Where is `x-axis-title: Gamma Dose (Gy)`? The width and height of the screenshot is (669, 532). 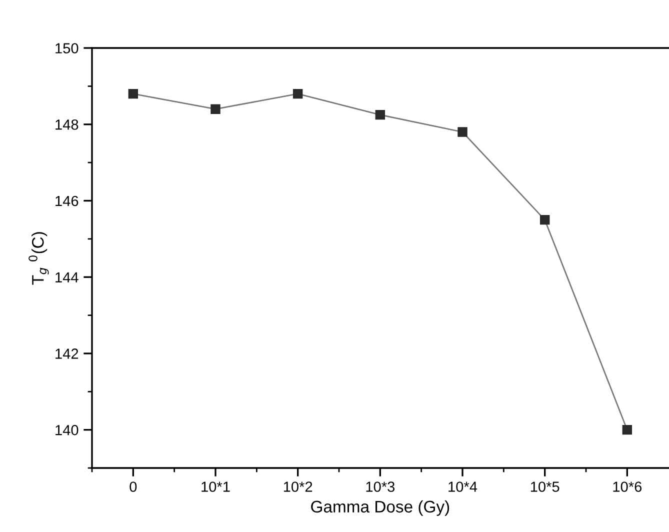 x-axis-title: Gamma Dose (Gy) is located at coordinates (380, 508).